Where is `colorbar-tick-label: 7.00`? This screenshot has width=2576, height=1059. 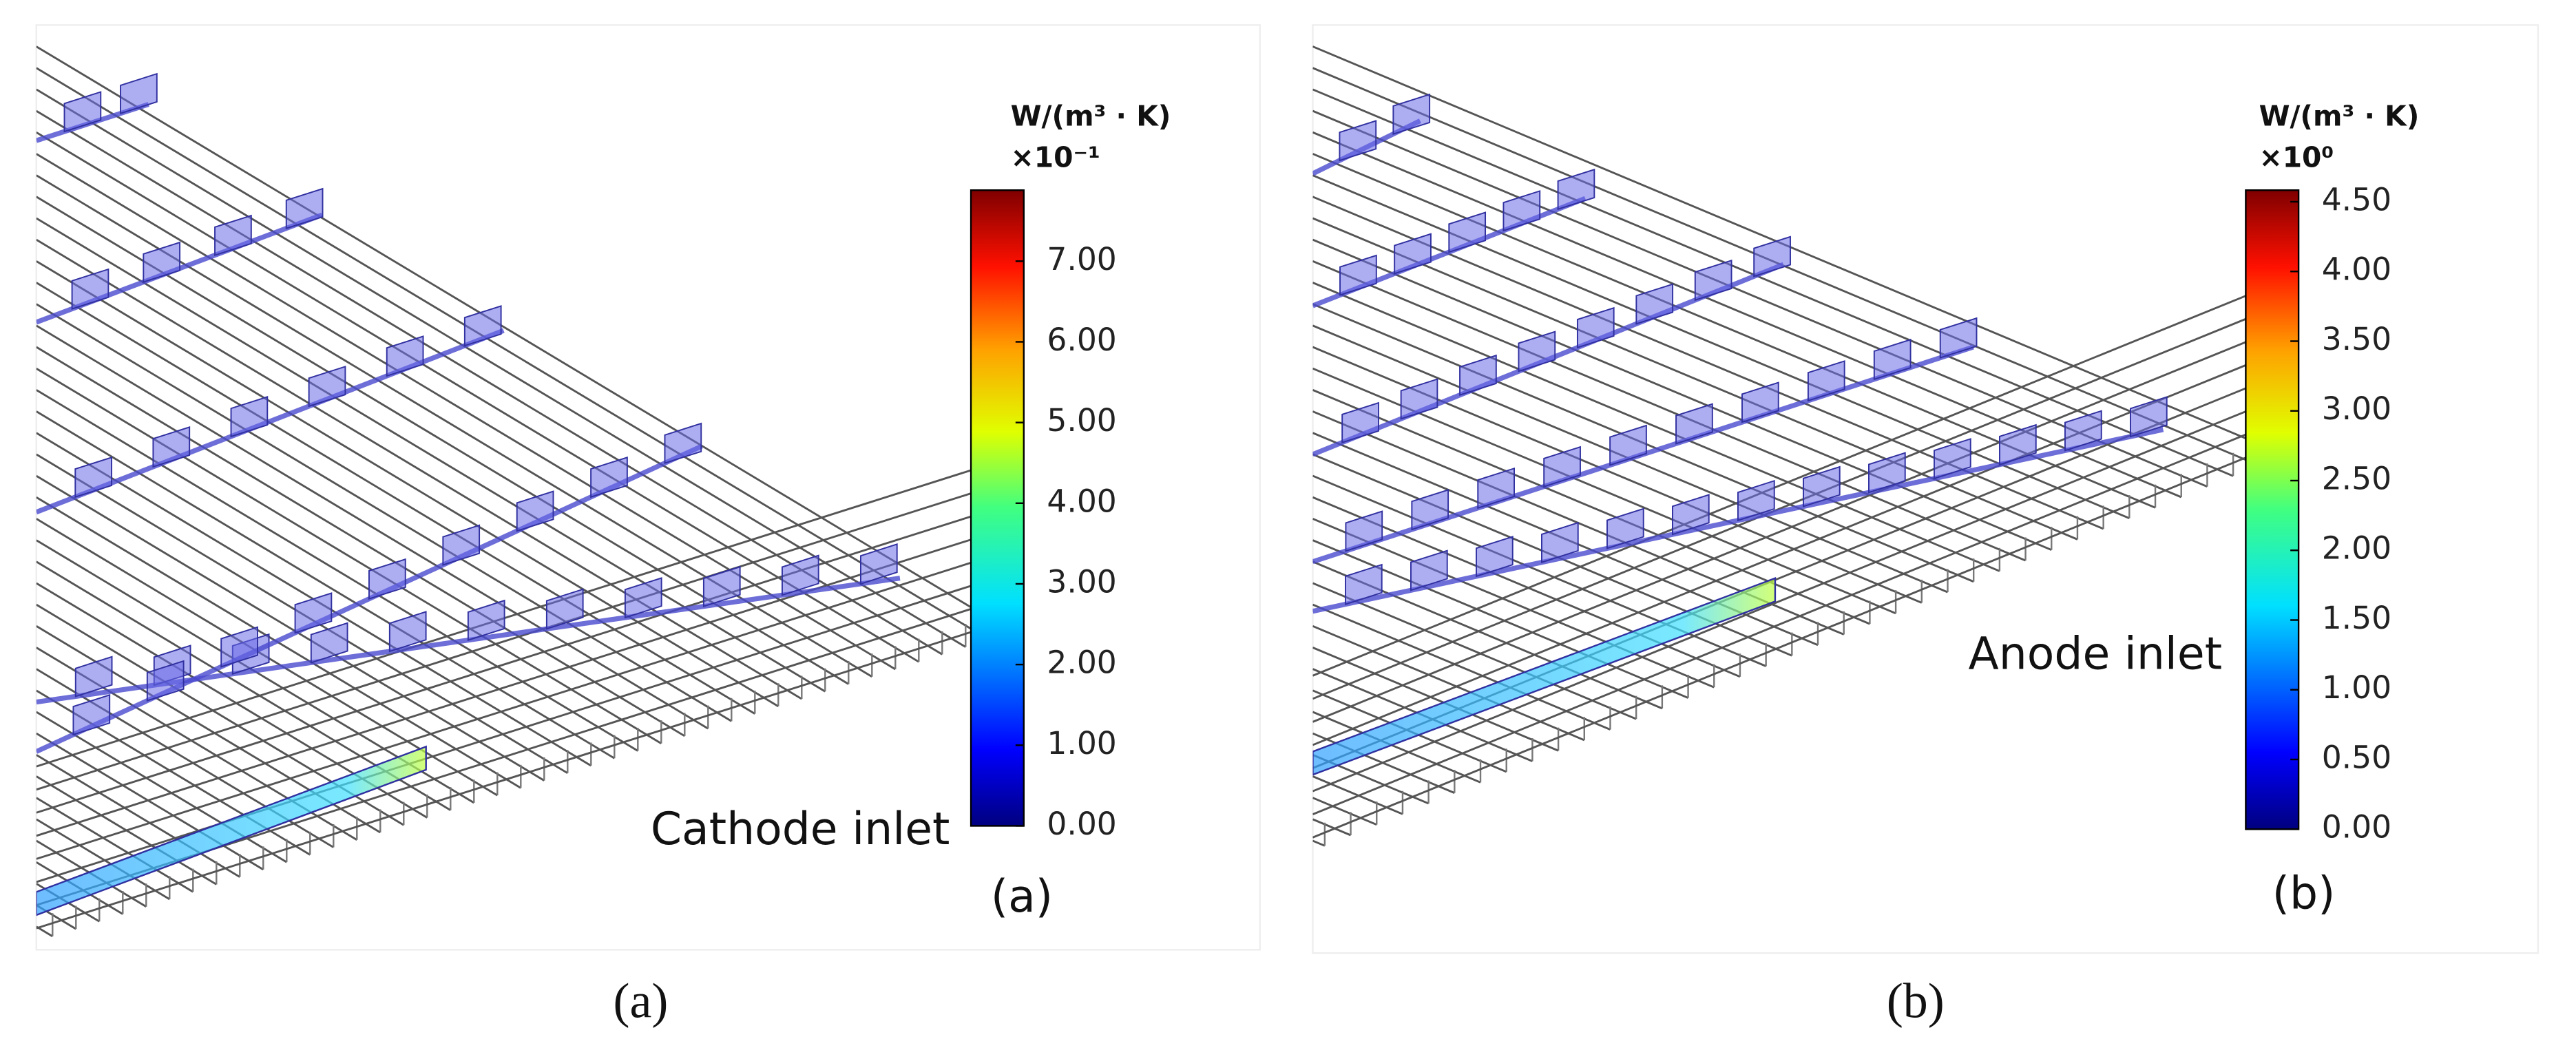
colorbar-tick-label: 7.00 is located at coordinates (1081, 259).